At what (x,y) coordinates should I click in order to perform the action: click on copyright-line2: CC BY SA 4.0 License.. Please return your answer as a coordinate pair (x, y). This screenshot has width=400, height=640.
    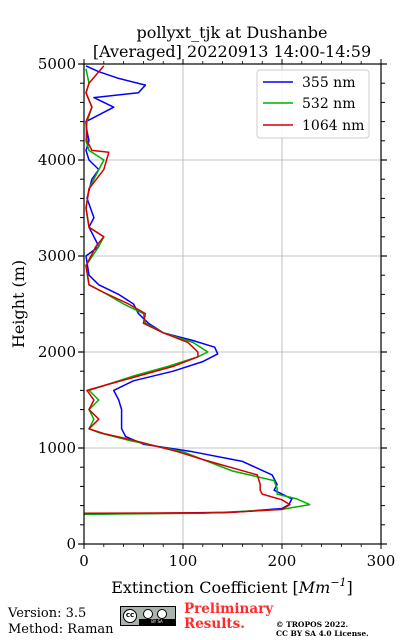
    Looking at the image, I should click on (322, 633).